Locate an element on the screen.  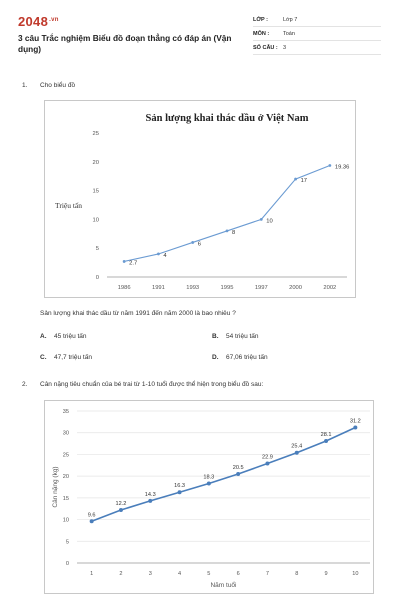
x-tick-label: 1986 is located at coordinates (124, 288).